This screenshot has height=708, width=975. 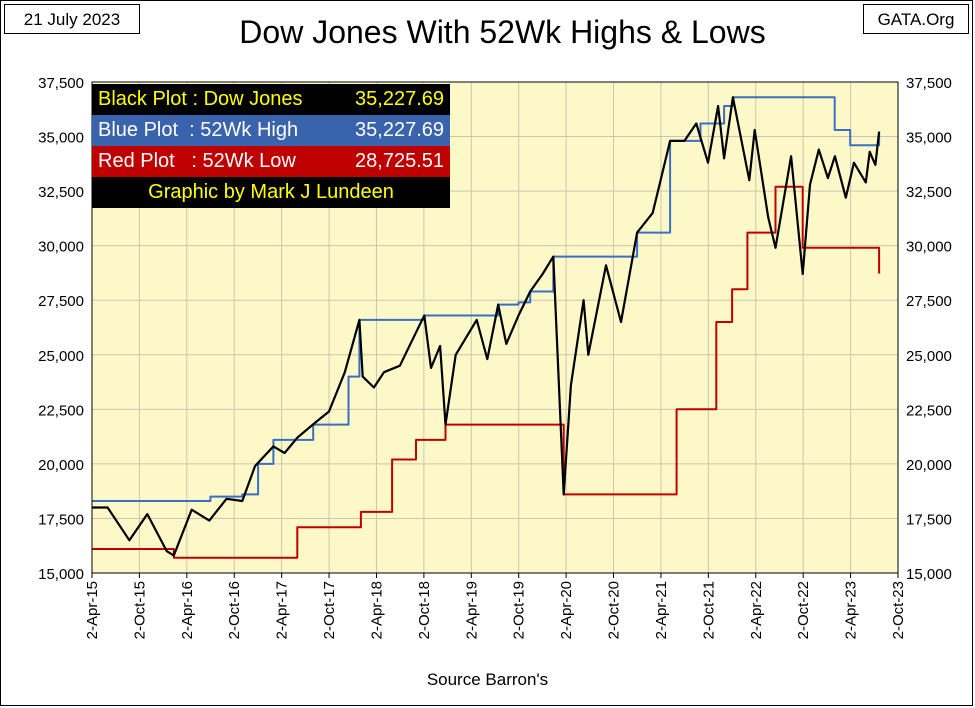 I want to click on chart-title: Dow Jones With 52Wk Highs & Lows, so click(x=502, y=32).